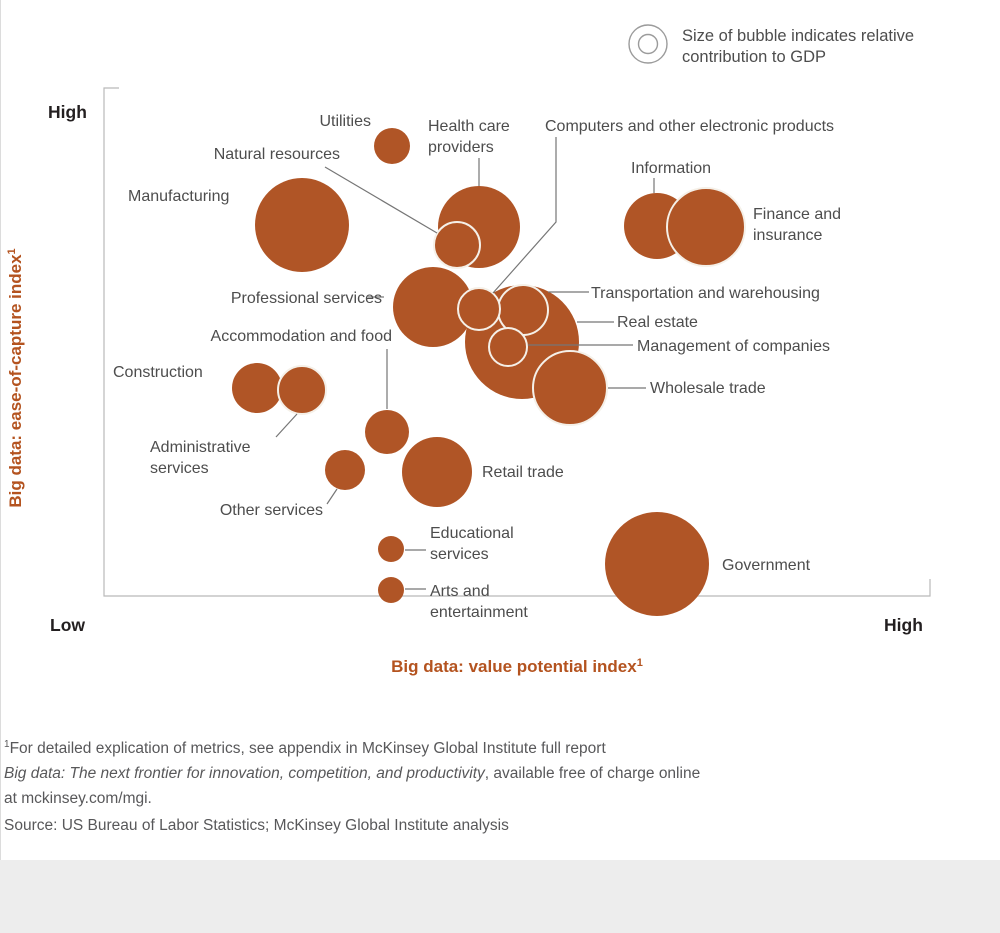  Describe the element at coordinates (903, 625) in the screenshot. I see `x-axis-high-label: High` at that location.